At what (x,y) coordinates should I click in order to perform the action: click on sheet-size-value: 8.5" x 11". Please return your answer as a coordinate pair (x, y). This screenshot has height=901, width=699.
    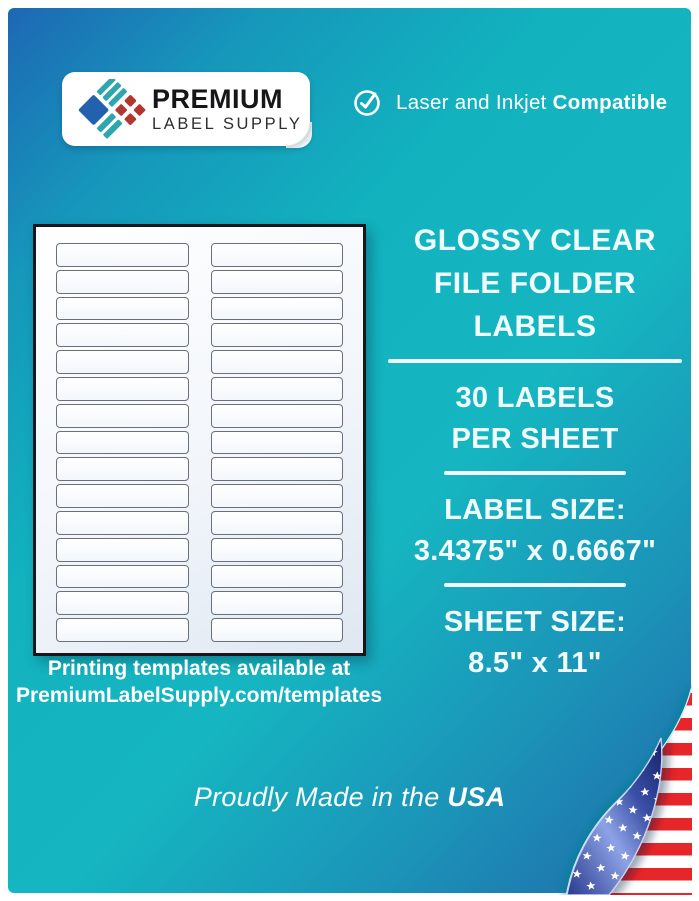
    Looking at the image, I should click on (535, 663).